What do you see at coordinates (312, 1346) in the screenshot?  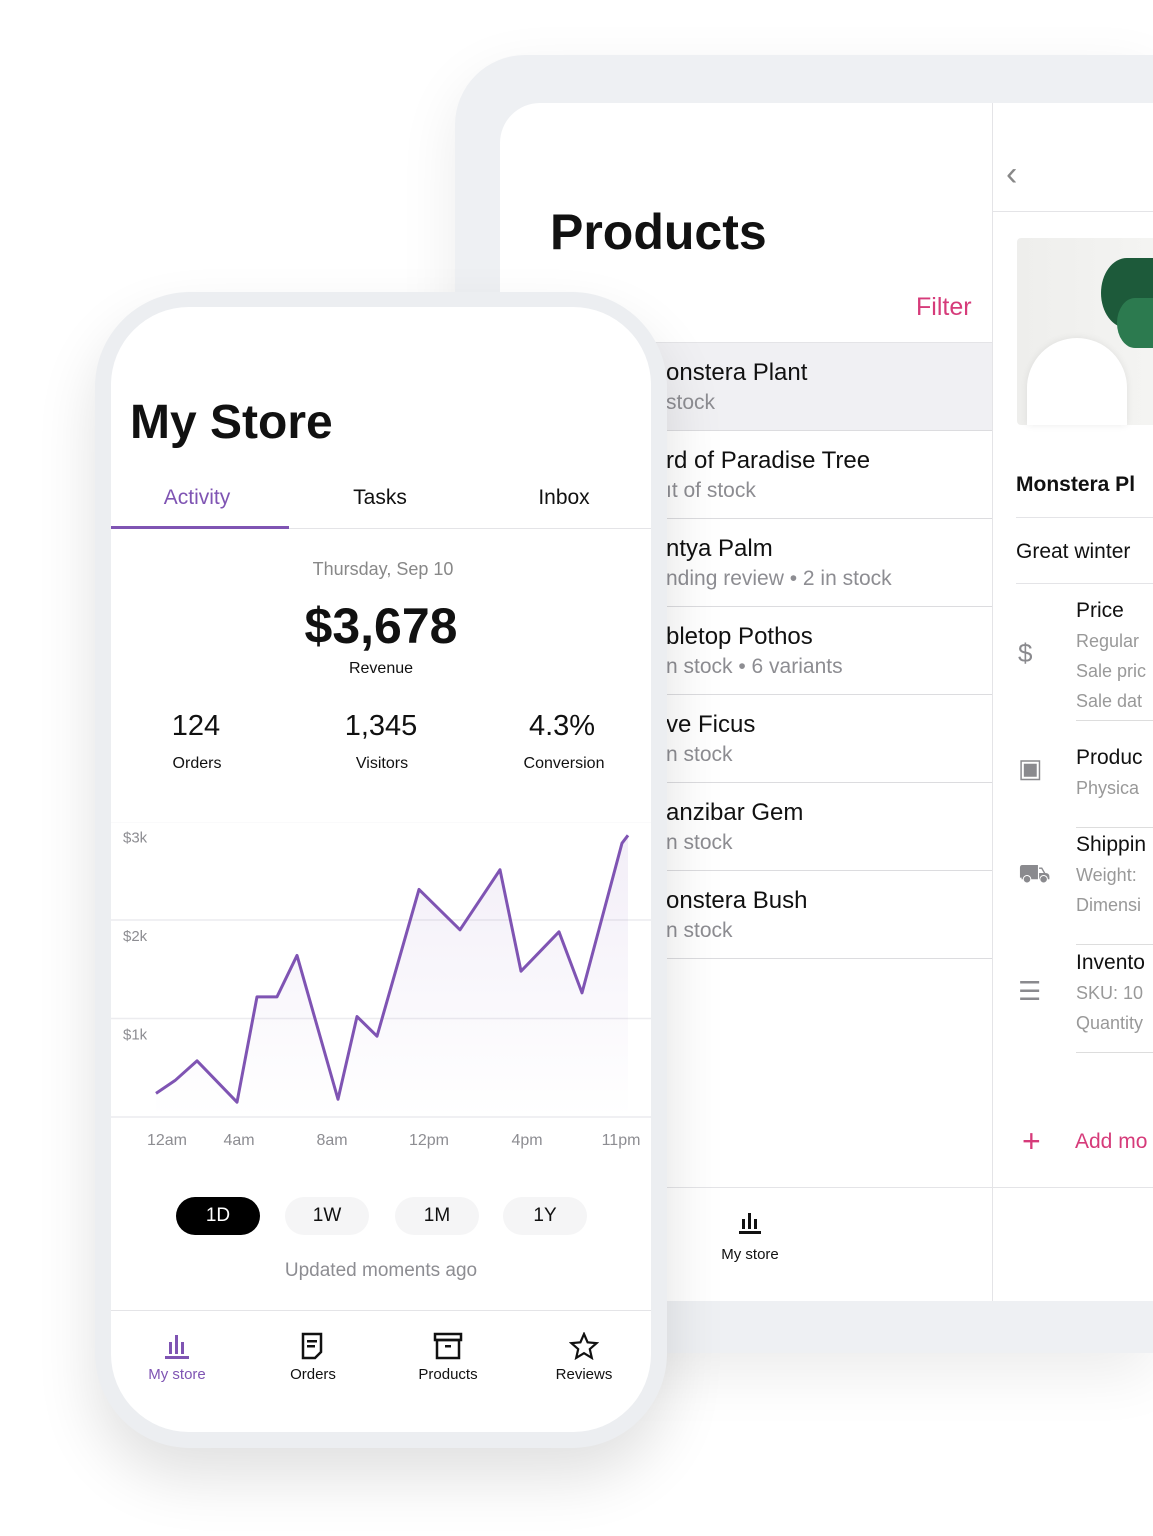 I see `document-icon` at bounding box center [312, 1346].